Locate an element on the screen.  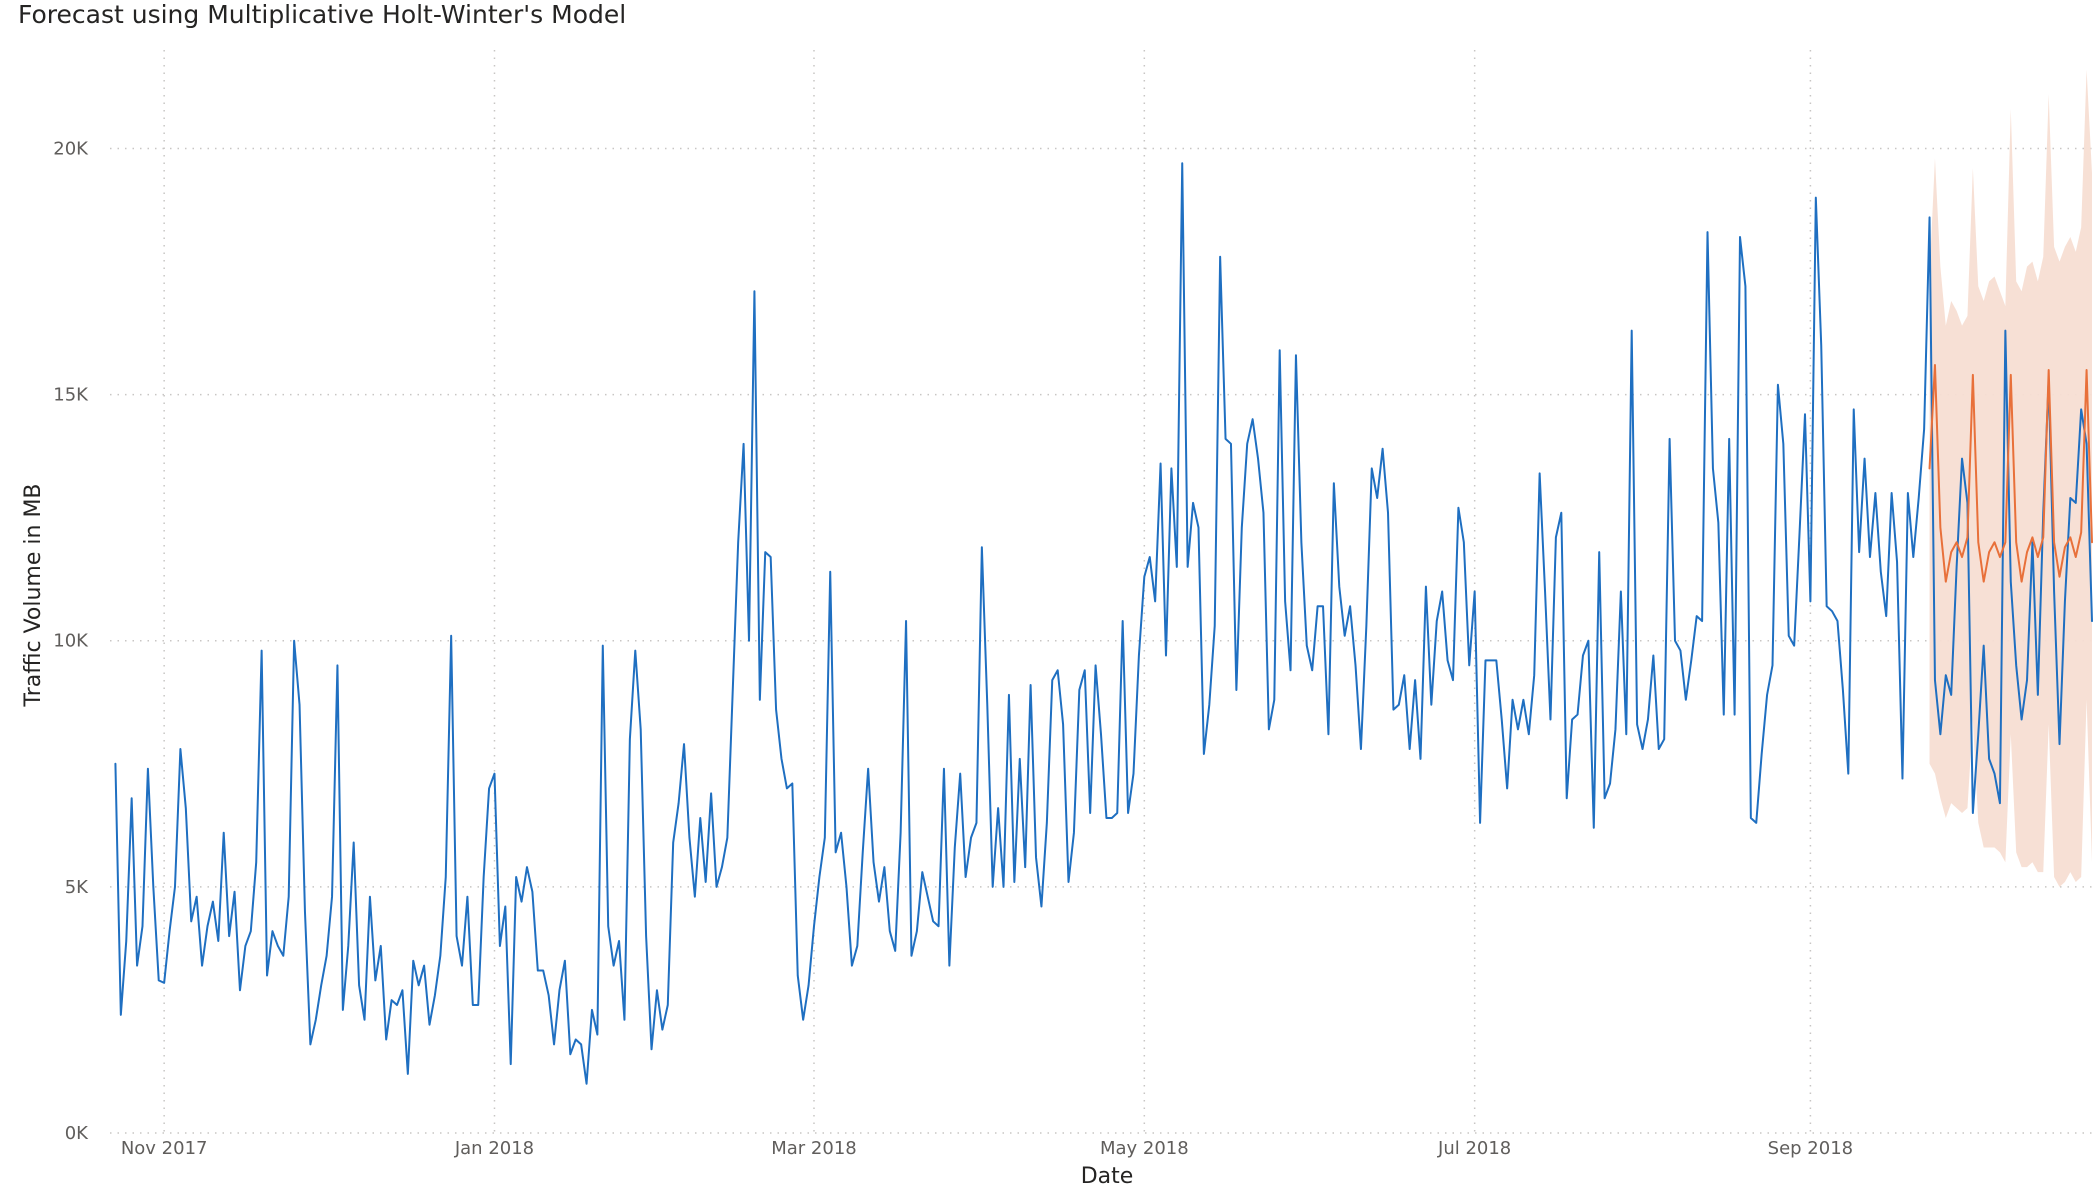
y-tick-label: 15K is located at coordinates (71, 395).